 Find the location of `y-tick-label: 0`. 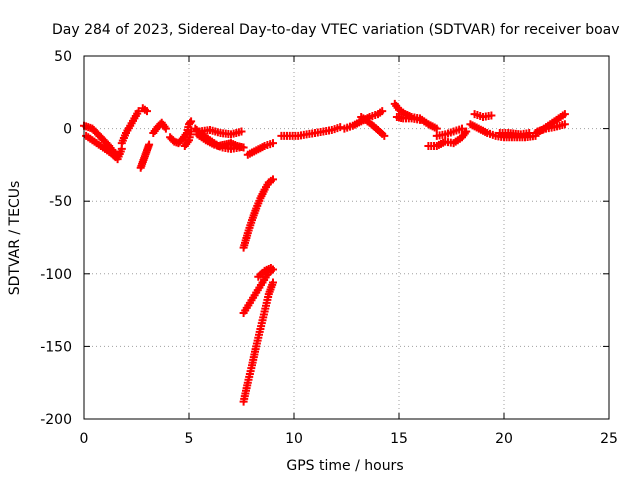

y-tick-label: 0 is located at coordinates (67, 130).